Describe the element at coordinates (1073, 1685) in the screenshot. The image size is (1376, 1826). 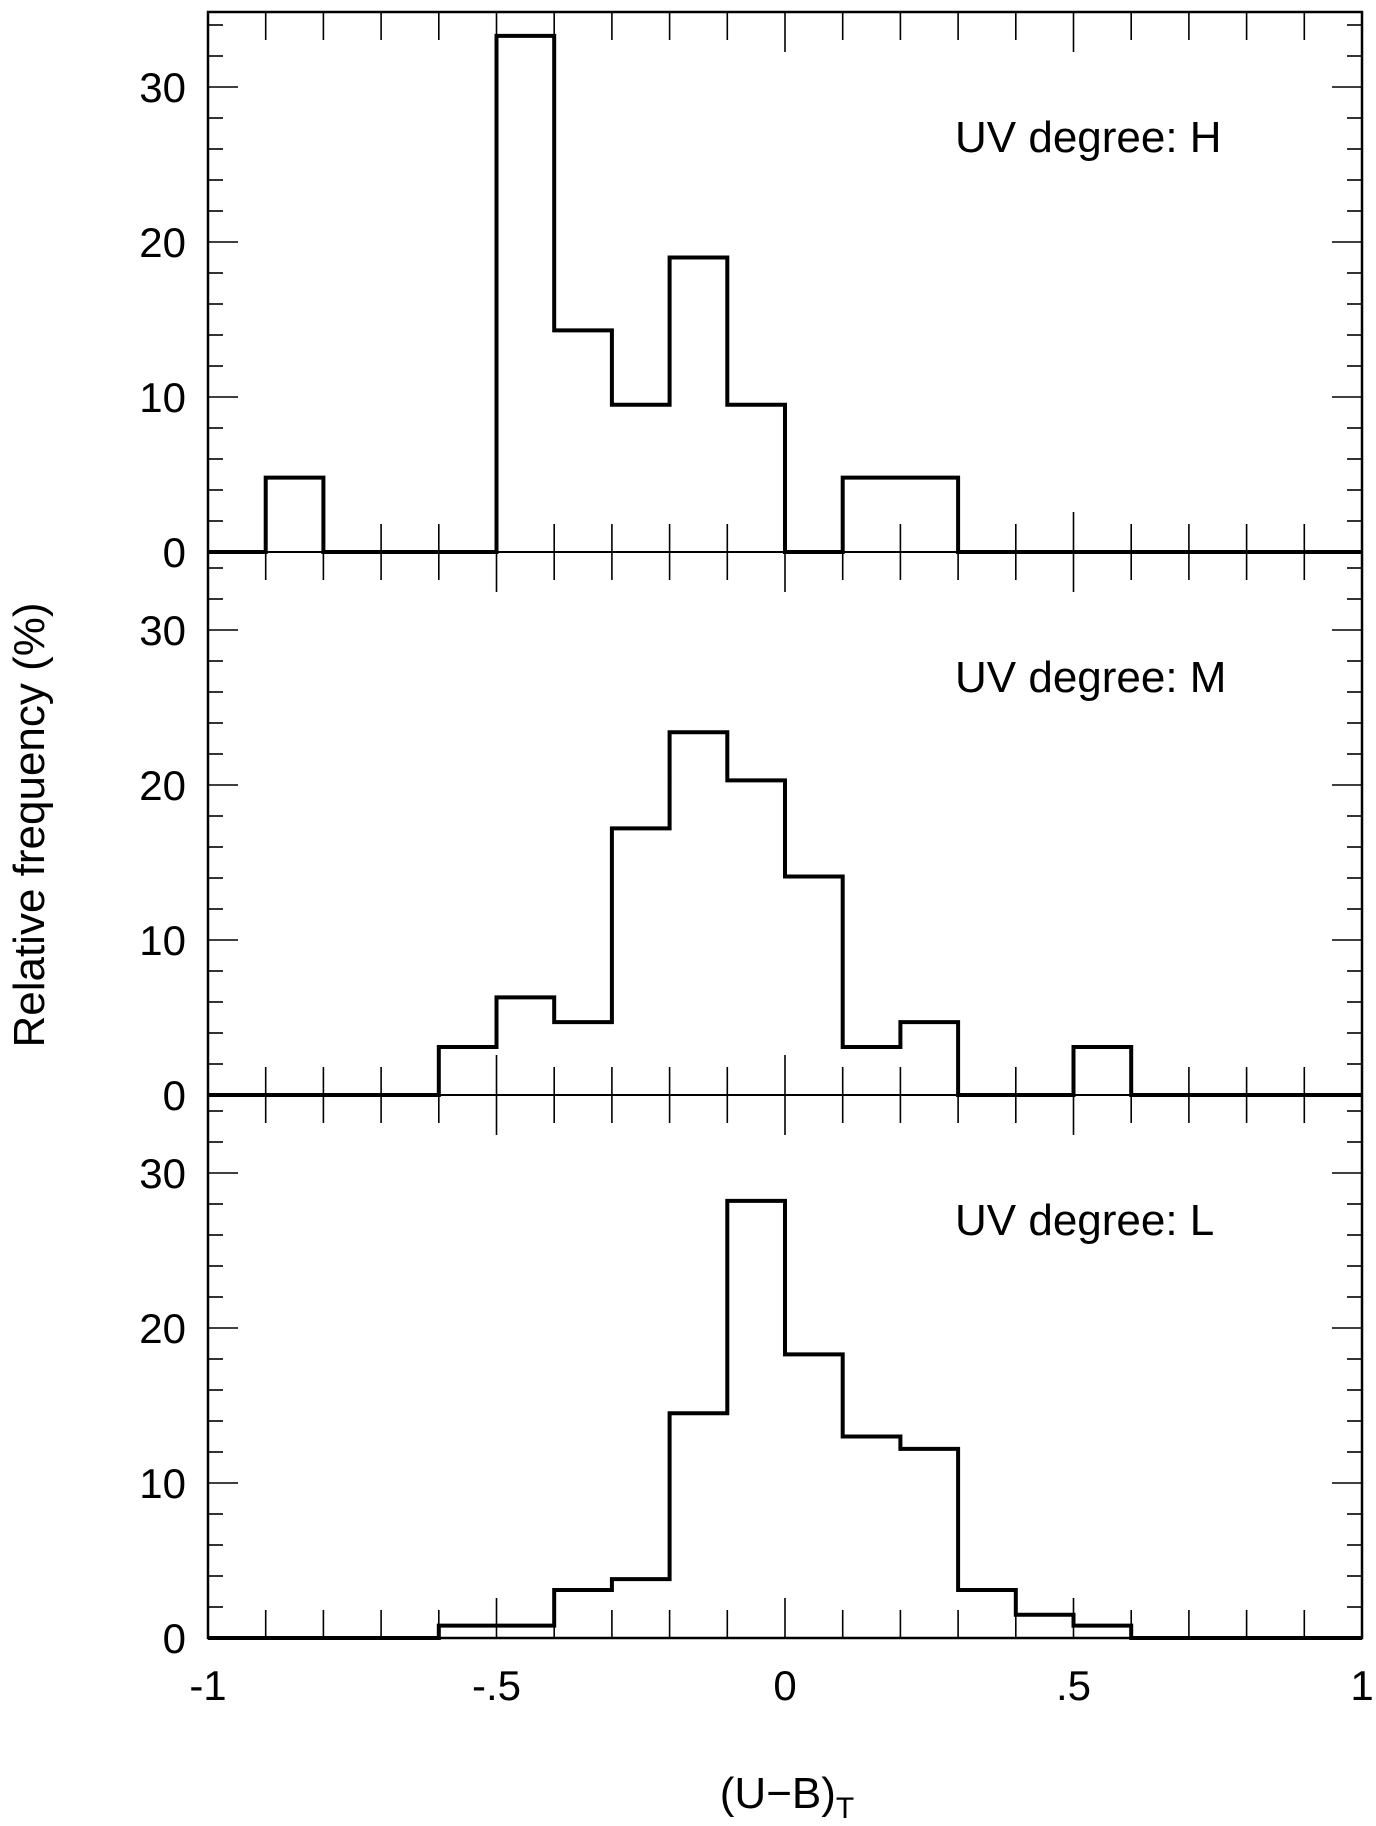
I see `x-tick-label: .5` at that location.